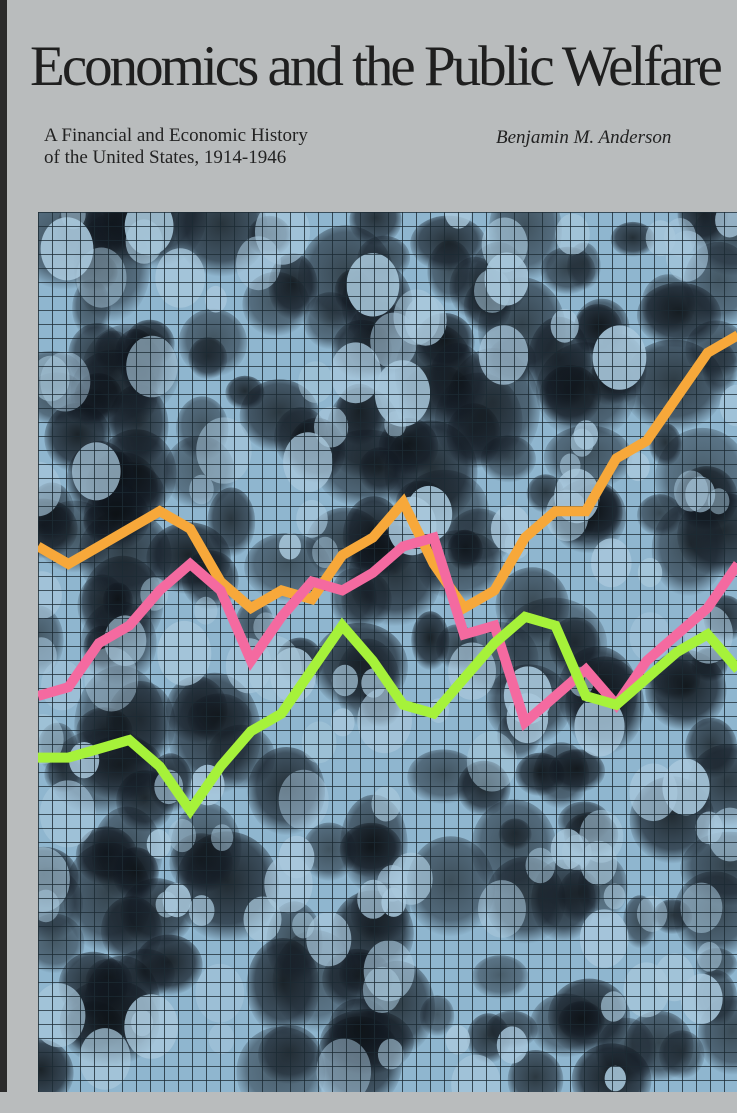 Image resolution: width=737 pixels, height=1113 pixels. What do you see at coordinates (368, 1102) in the screenshot?
I see `bottom-margin` at bounding box center [368, 1102].